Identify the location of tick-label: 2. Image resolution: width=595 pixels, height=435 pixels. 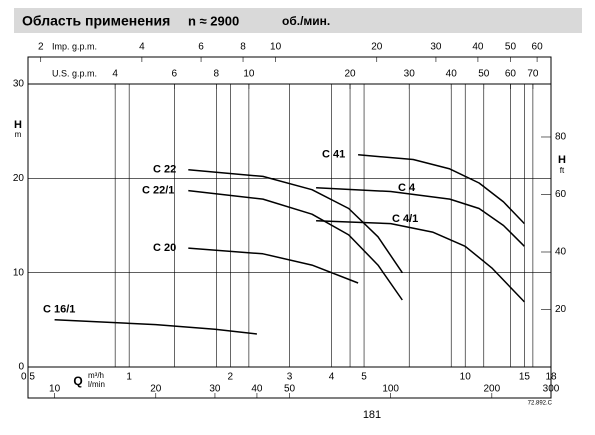
(41, 47).